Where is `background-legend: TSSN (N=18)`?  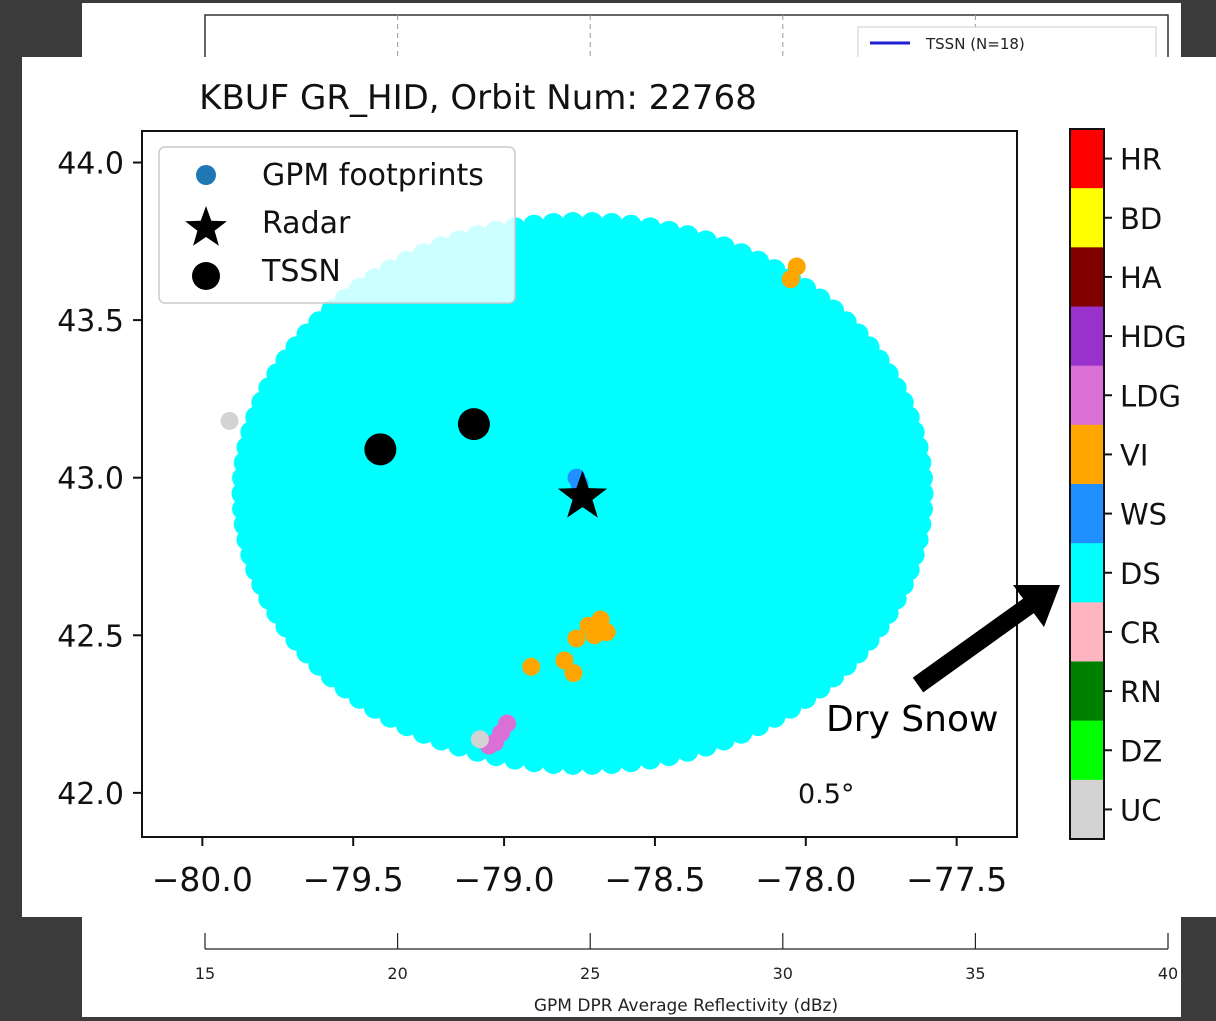 background-legend: TSSN (N=18) is located at coordinates (1007, 44).